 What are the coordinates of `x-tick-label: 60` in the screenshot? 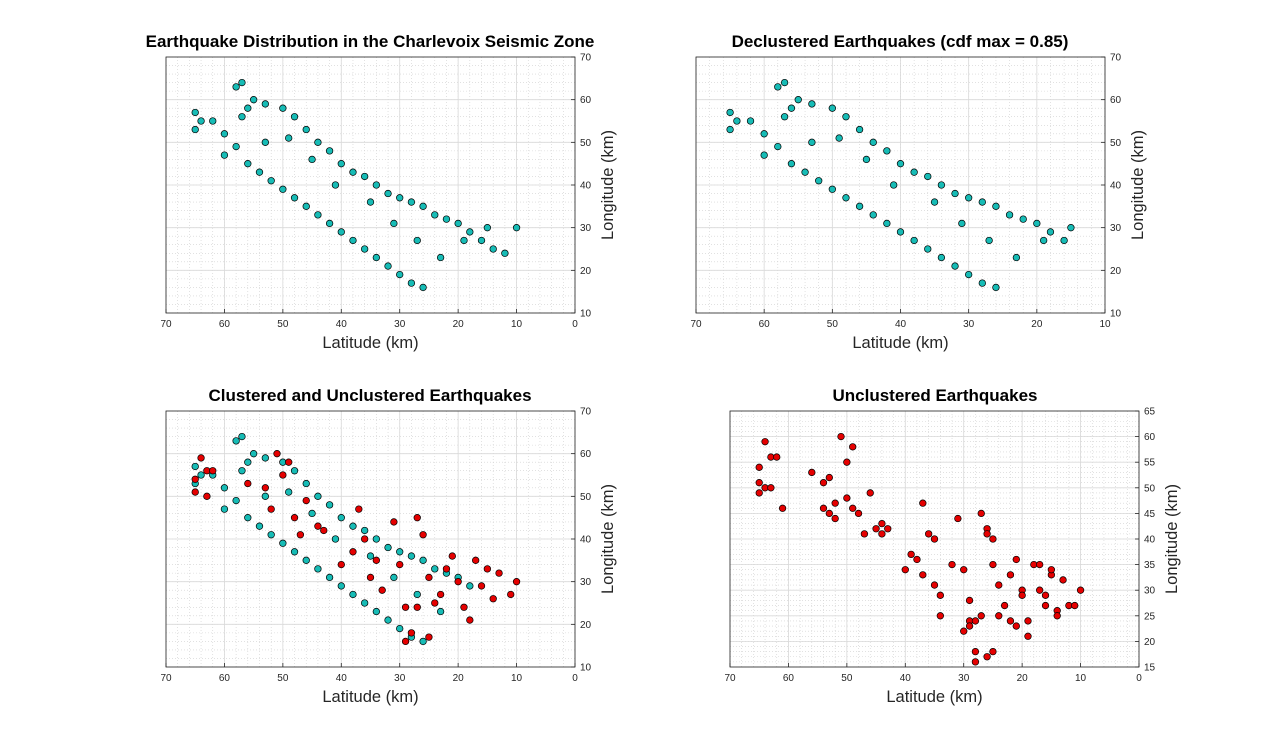 It's located at (789, 678).